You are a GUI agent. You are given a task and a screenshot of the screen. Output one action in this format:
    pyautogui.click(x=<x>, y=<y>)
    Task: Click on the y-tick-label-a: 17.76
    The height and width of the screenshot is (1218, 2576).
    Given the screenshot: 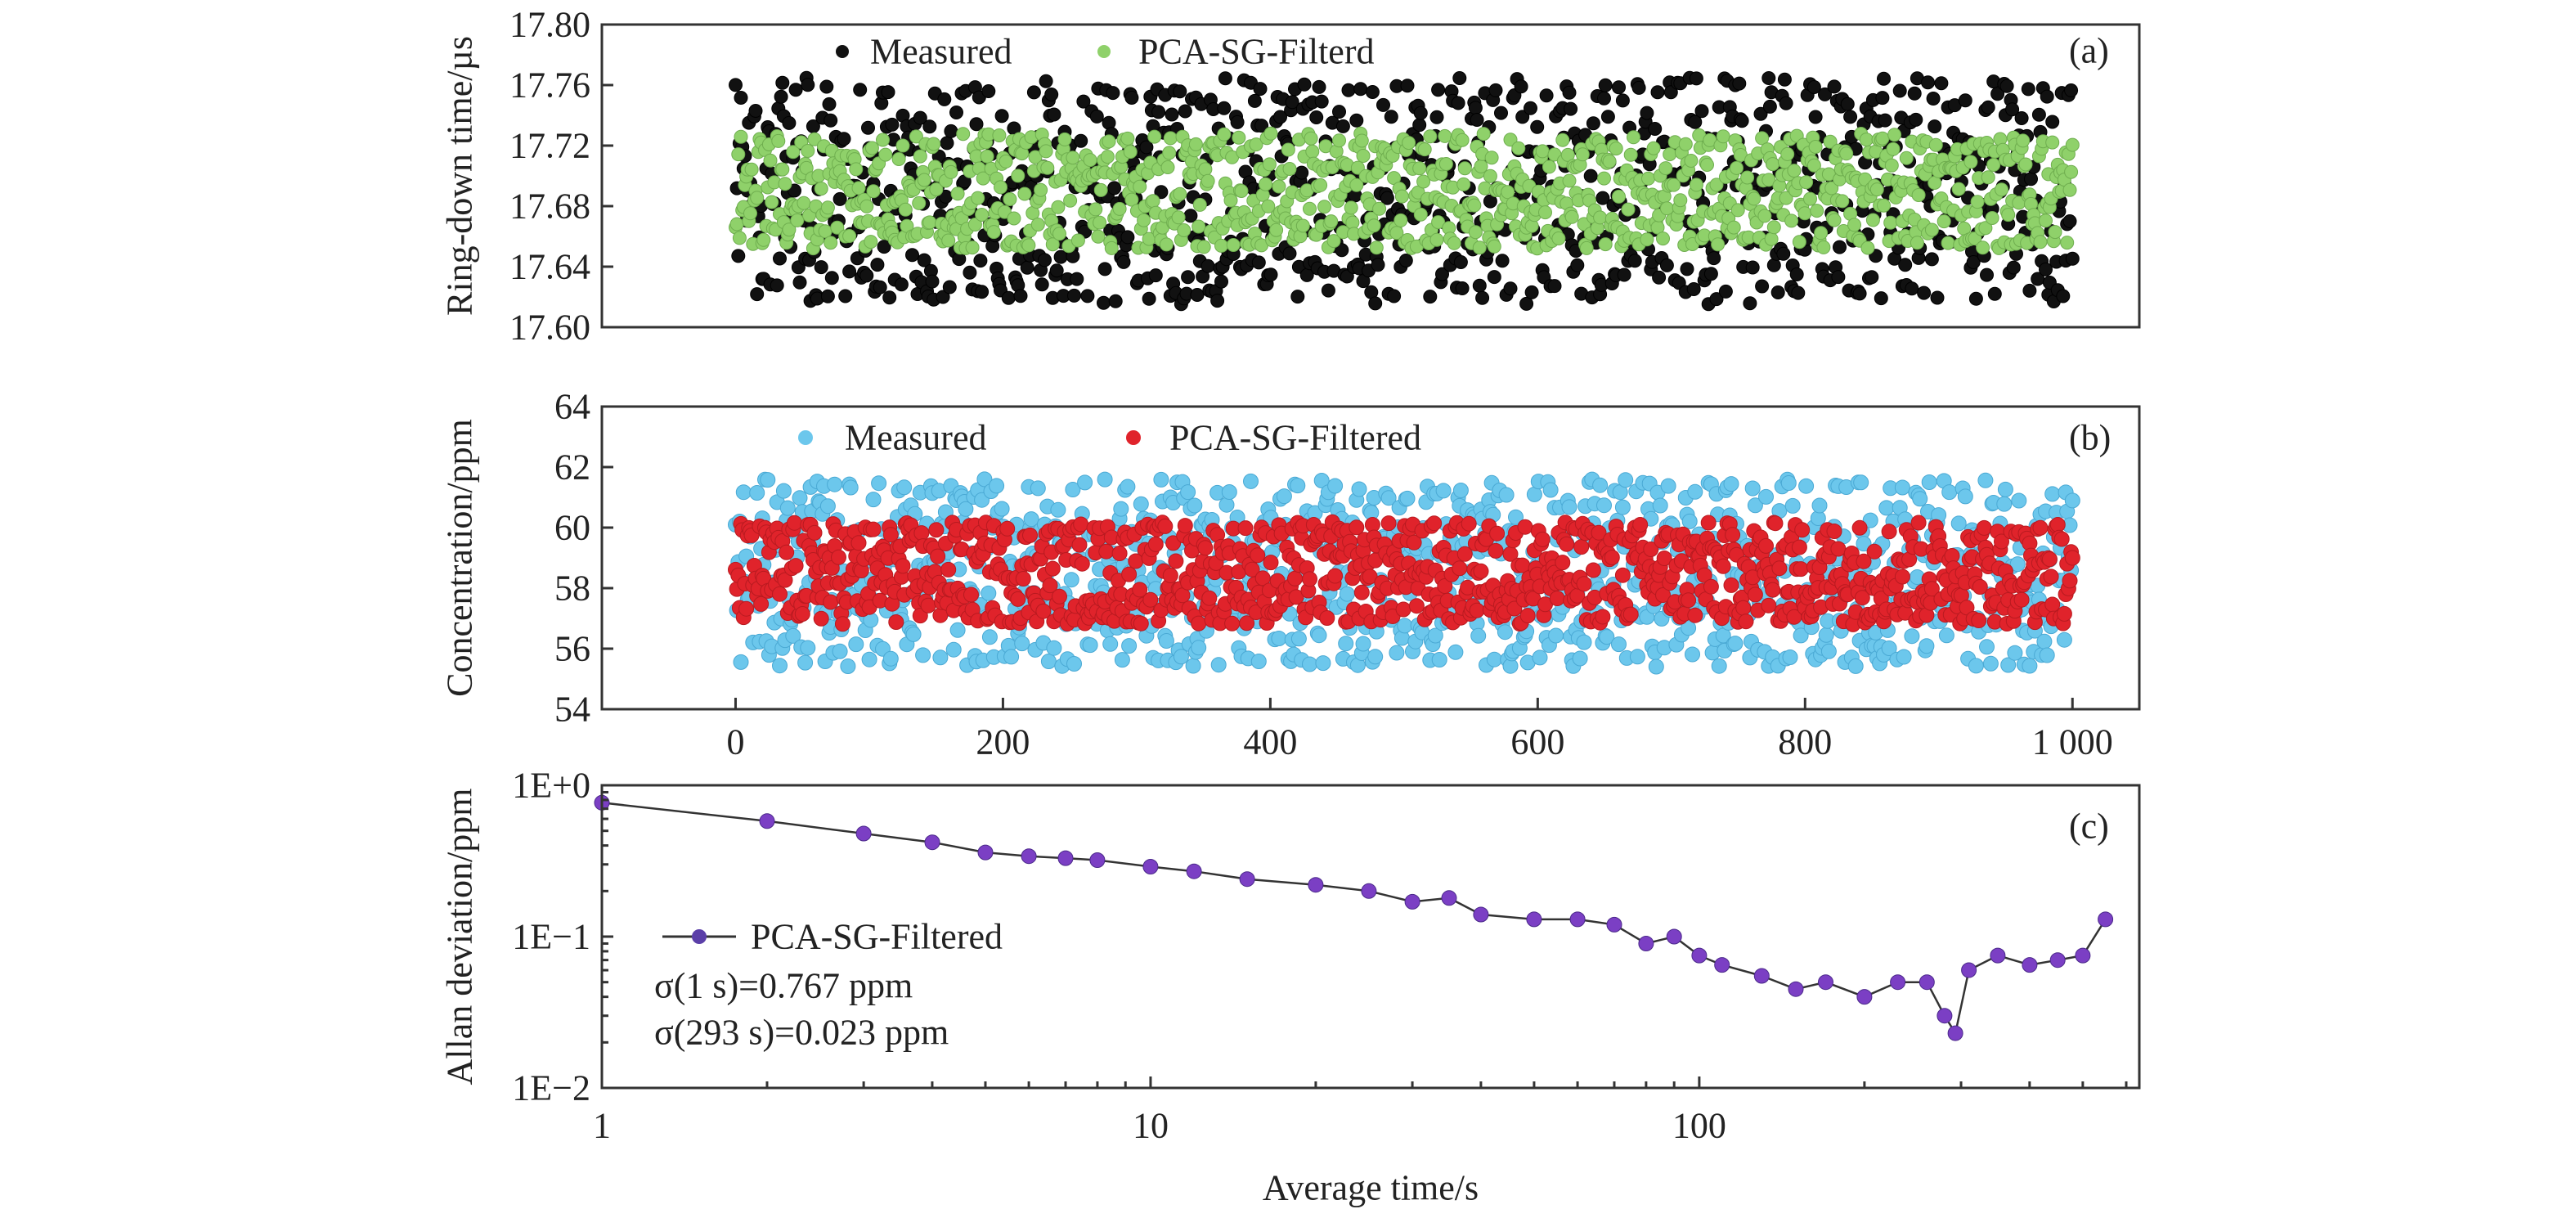 What is the action you would take?
    pyautogui.click(x=550, y=85)
    